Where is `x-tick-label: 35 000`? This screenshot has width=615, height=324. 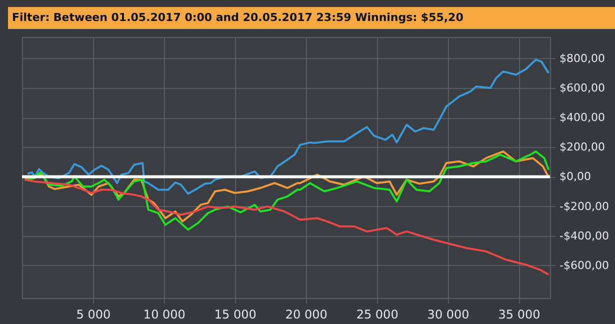 x-tick-label: 35 000 is located at coordinates (519, 315).